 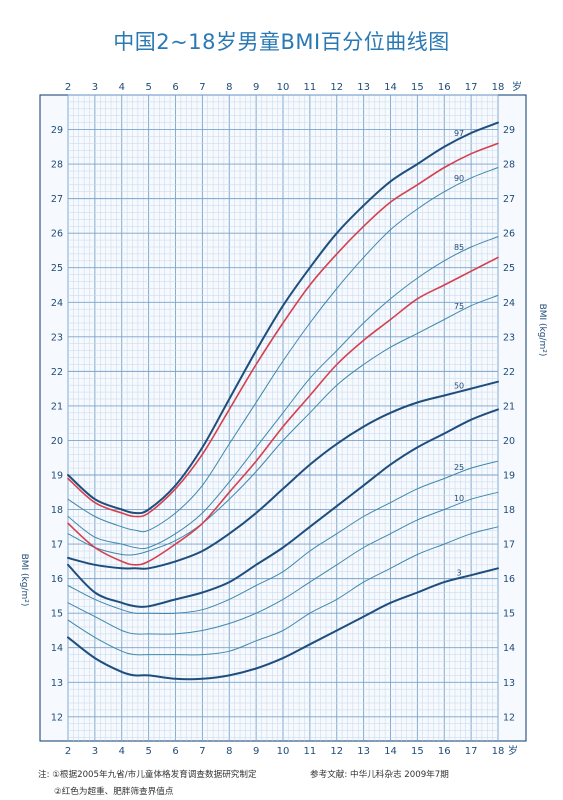 I want to click on x-tick-label-bottom: 12, so click(x=336, y=751).